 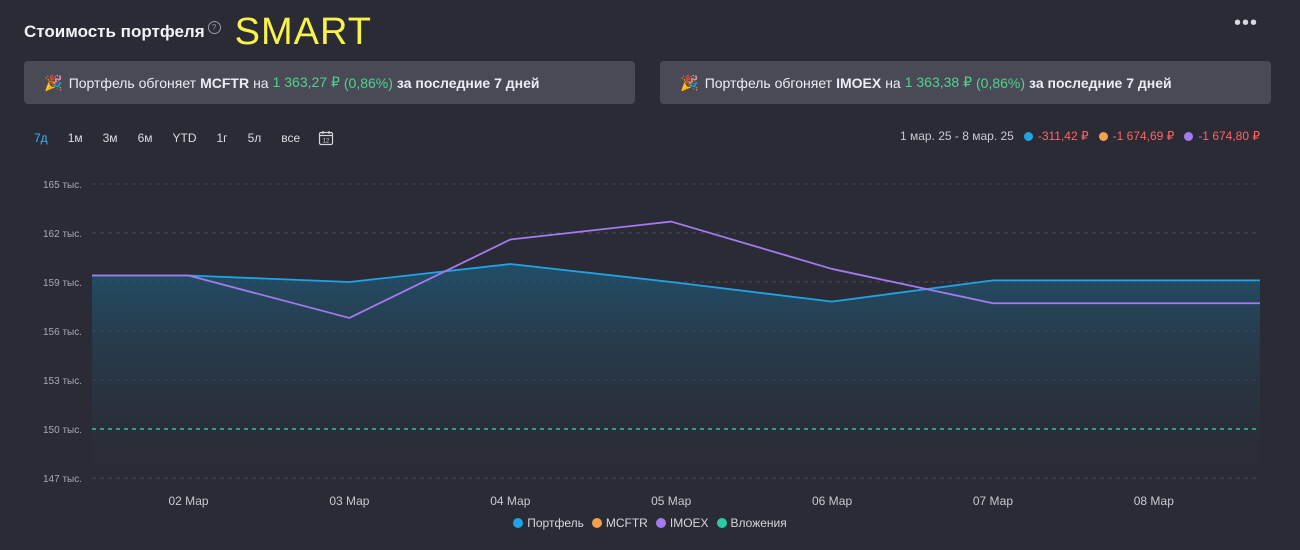 I want to click on banner-amount: 1 363,27 ₽, so click(x=306, y=82).